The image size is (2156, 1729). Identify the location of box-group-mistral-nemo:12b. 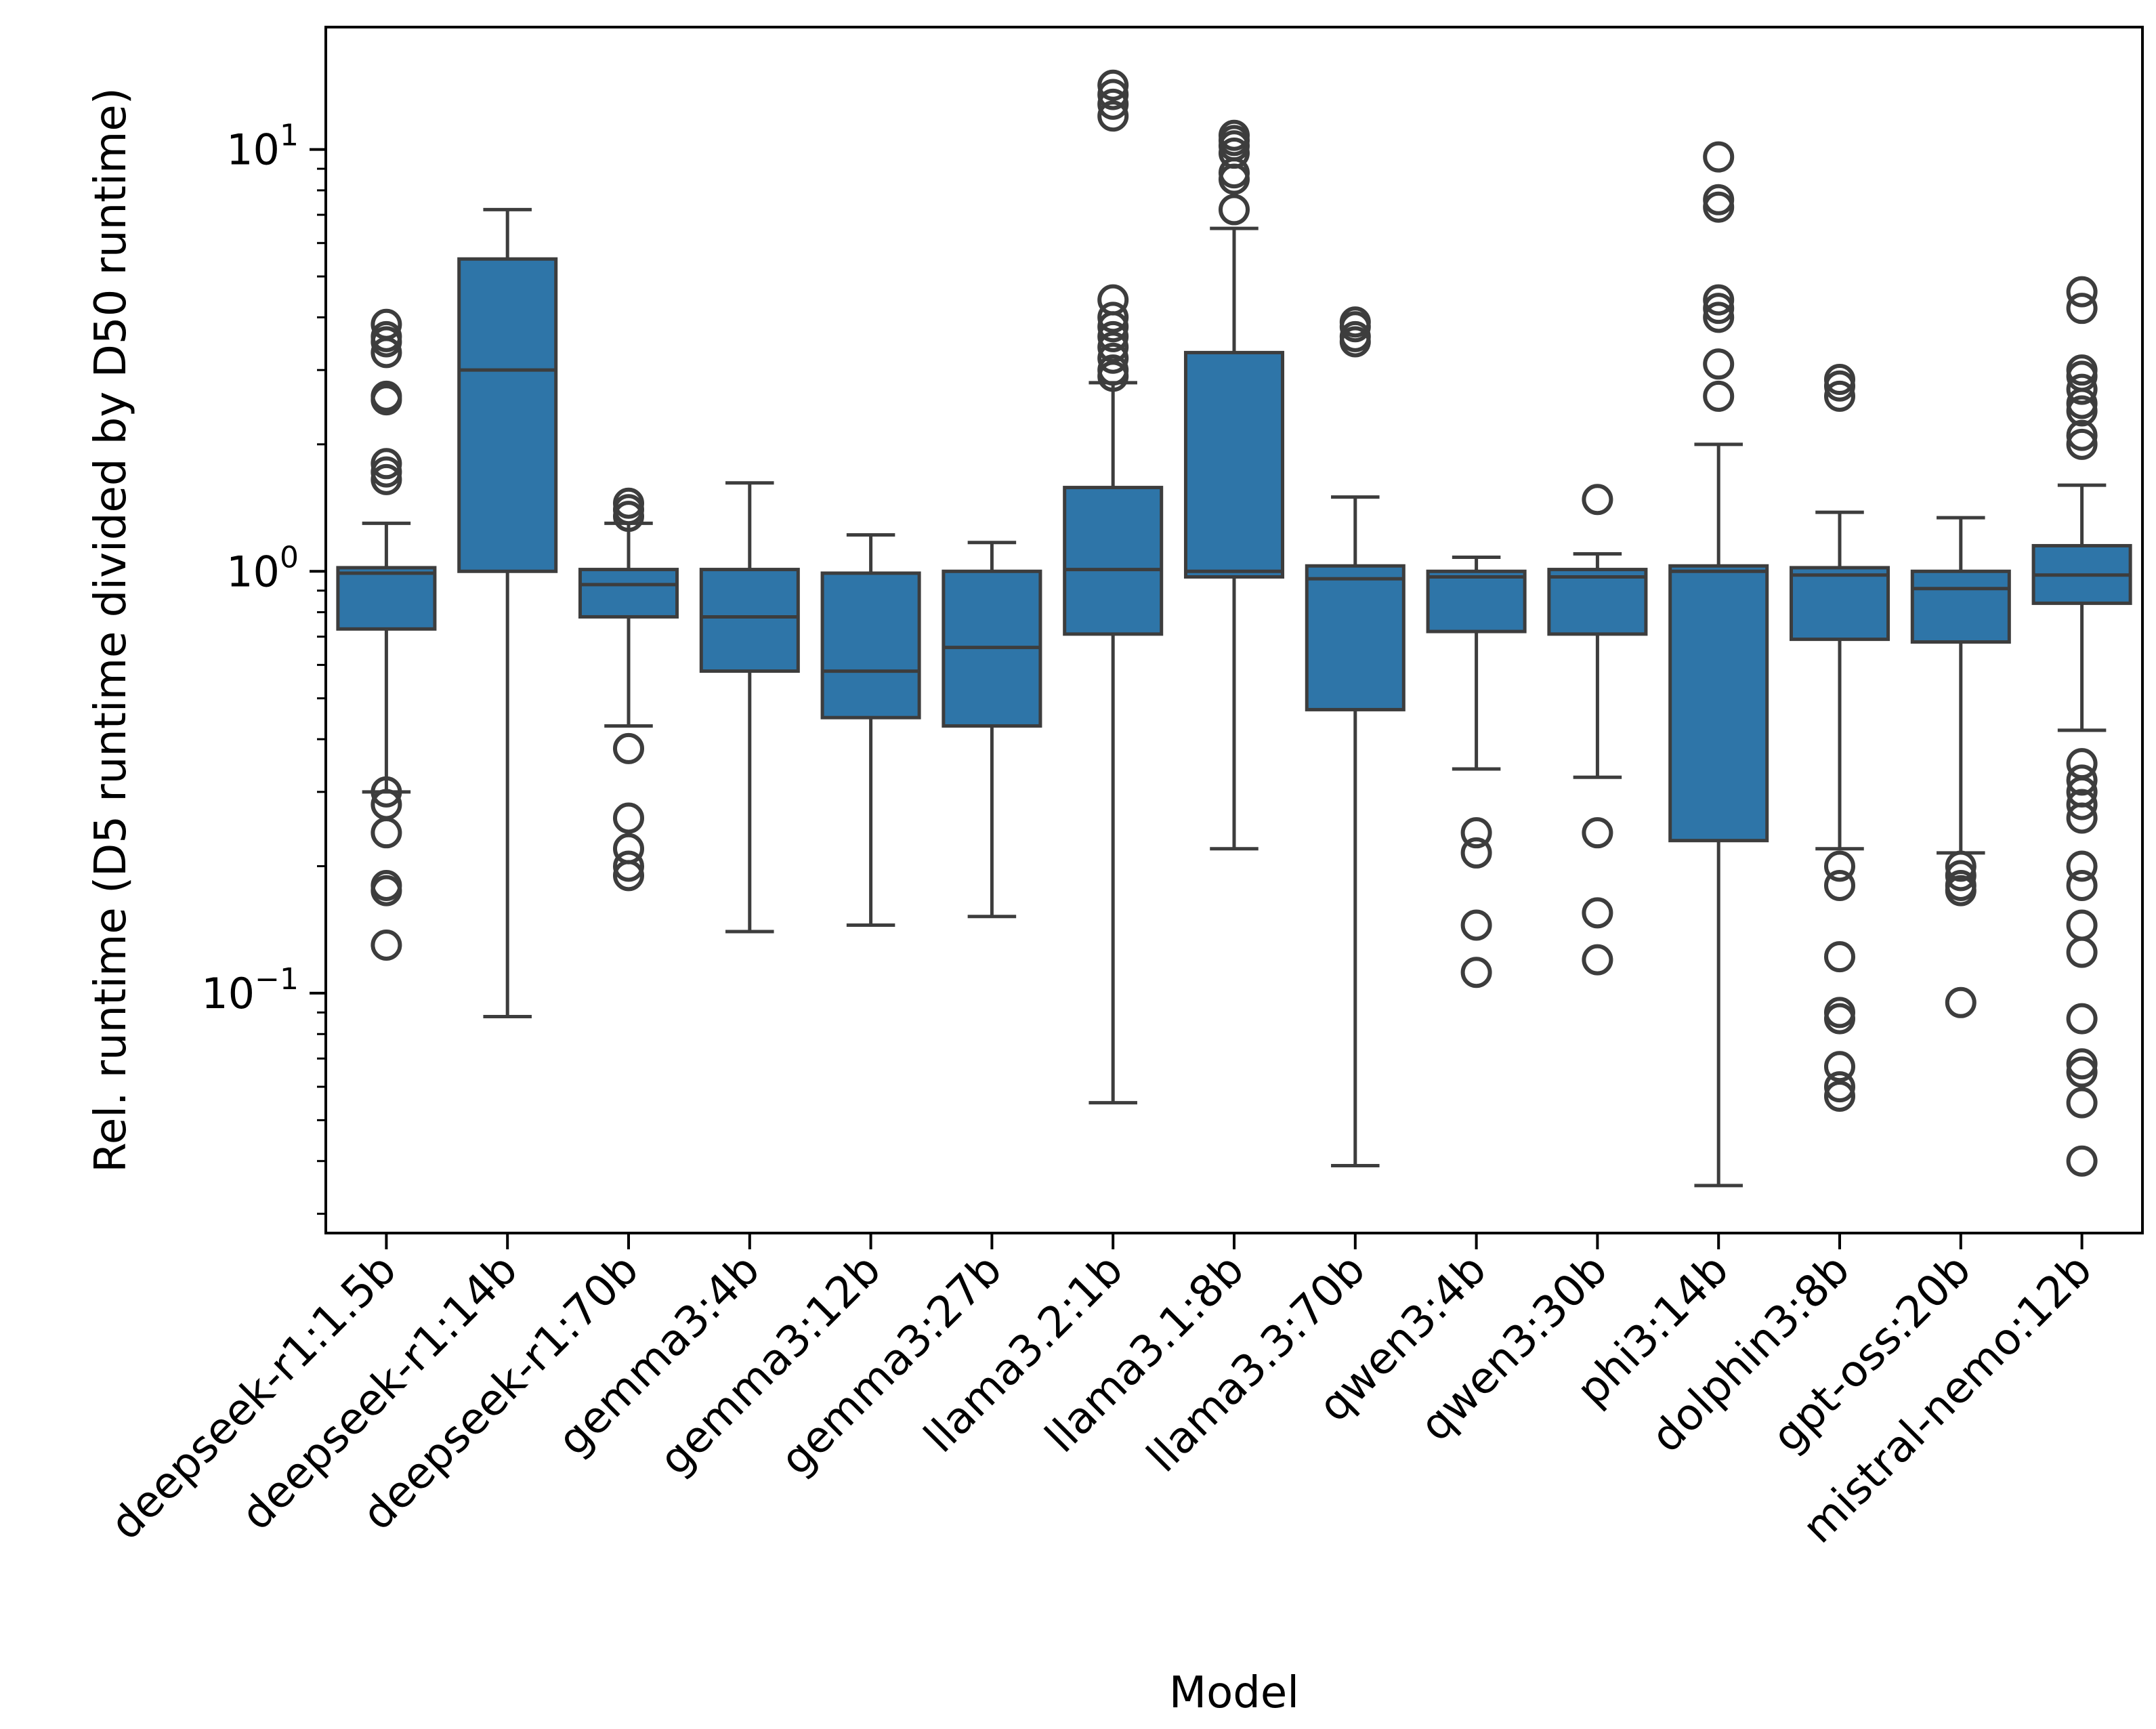
(2081, 726).